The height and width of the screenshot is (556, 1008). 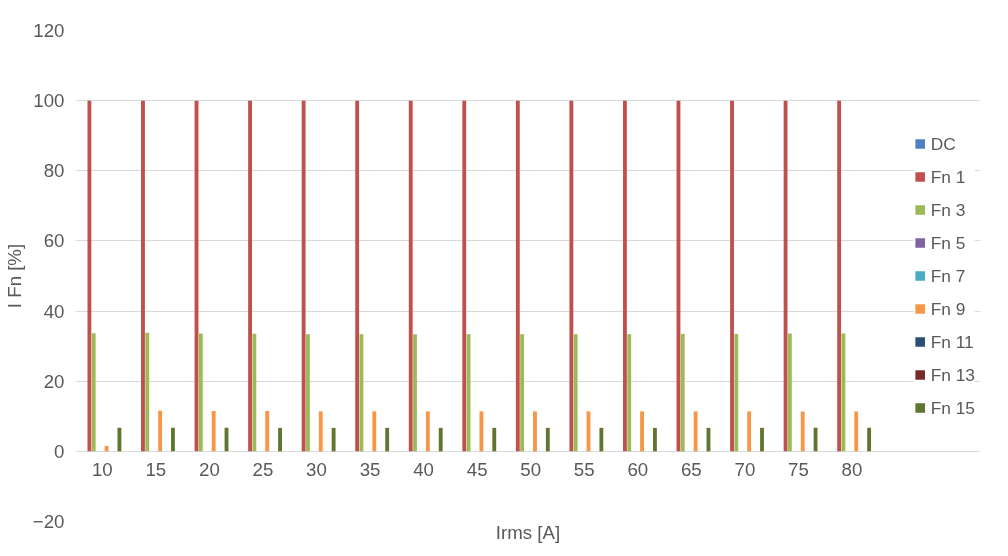 I want to click on x-tick-label: 40, so click(x=423, y=470).